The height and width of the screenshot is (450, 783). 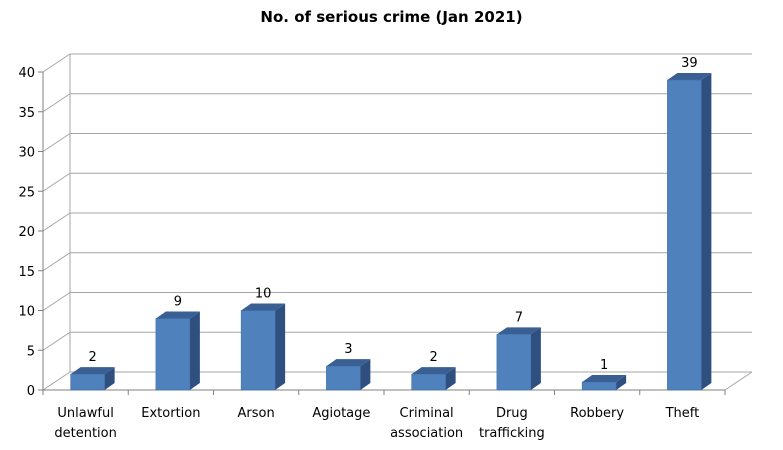 I want to click on x-tick-label: Unlawful detention, so click(x=85, y=423).